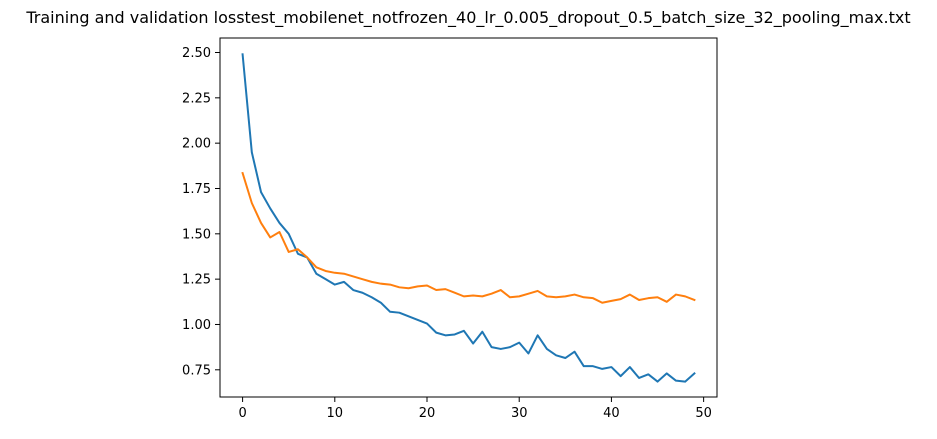 The height and width of the screenshot is (439, 937). What do you see at coordinates (196, 144) in the screenshot?
I see `y-tick-label: 2.00` at bounding box center [196, 144].